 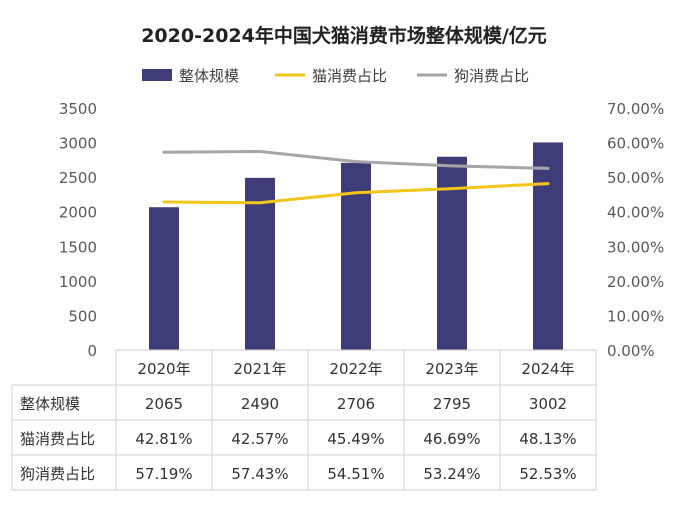 What do you see at coordinates (259, 369) in the screenshot?
I see `category-label: 2021年` at bounding box center [259, 369].